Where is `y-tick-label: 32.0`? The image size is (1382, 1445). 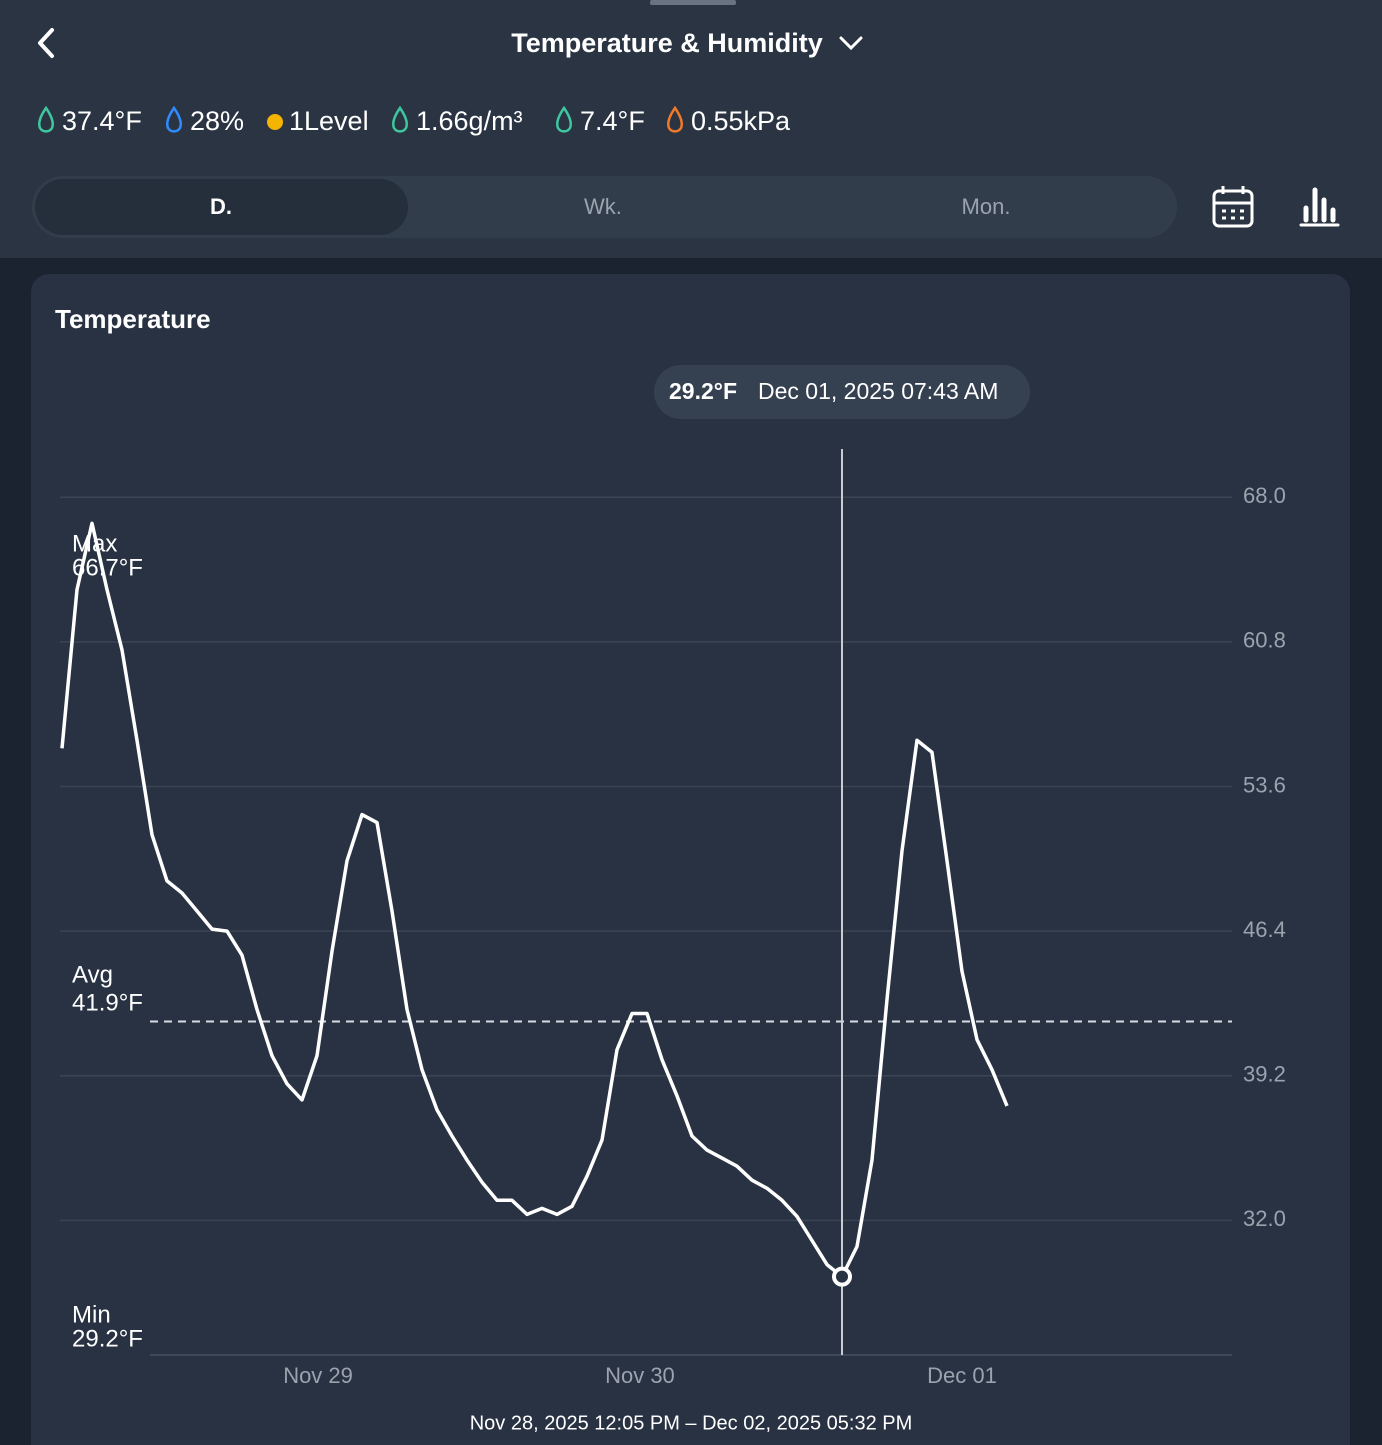 y-tick-label: 32.0 is located at coordinates (1264, 1218).